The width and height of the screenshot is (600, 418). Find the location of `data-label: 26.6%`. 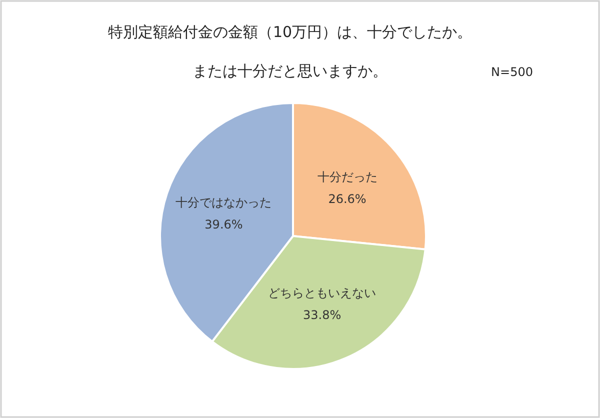

data-label: 26.6% is located at coordinates (347, 199).